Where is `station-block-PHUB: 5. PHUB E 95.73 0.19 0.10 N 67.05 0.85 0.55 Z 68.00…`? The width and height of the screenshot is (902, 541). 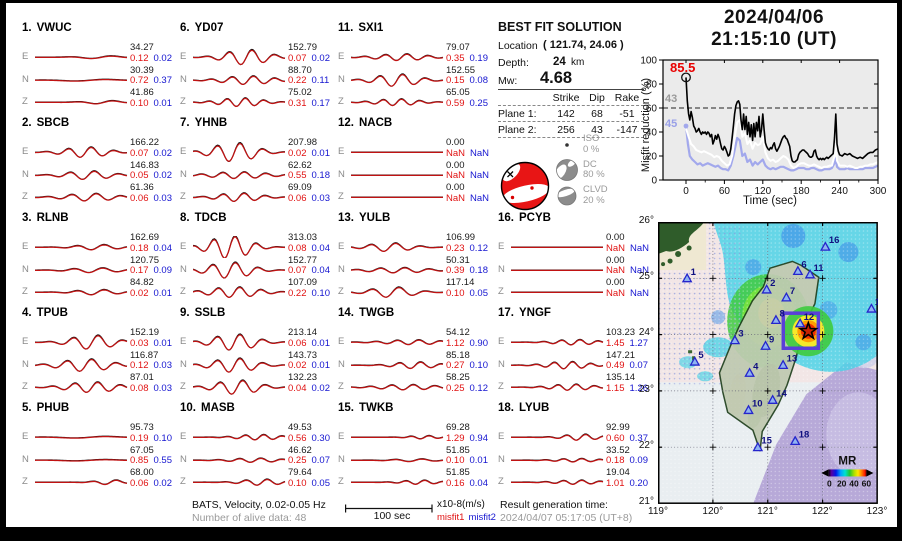
station-block-PHUB: 5. PHUB E 95.73 0.19 0.10 N 67.05 0.85 0.55 Z 68.00… is located at coordinates (99, 449).